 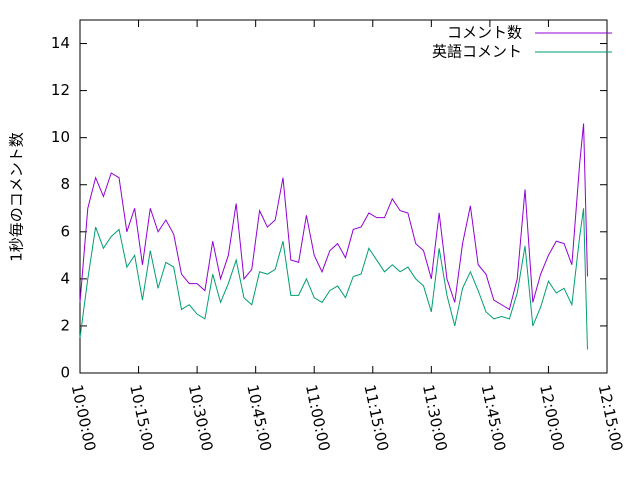 I want to click on x-tick-label: 11:45:00, so click(x=494, y=418).